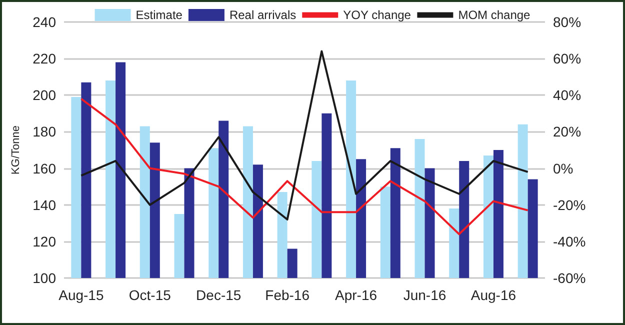  I want to click on y-tick-label: 220, so click(44, 58).